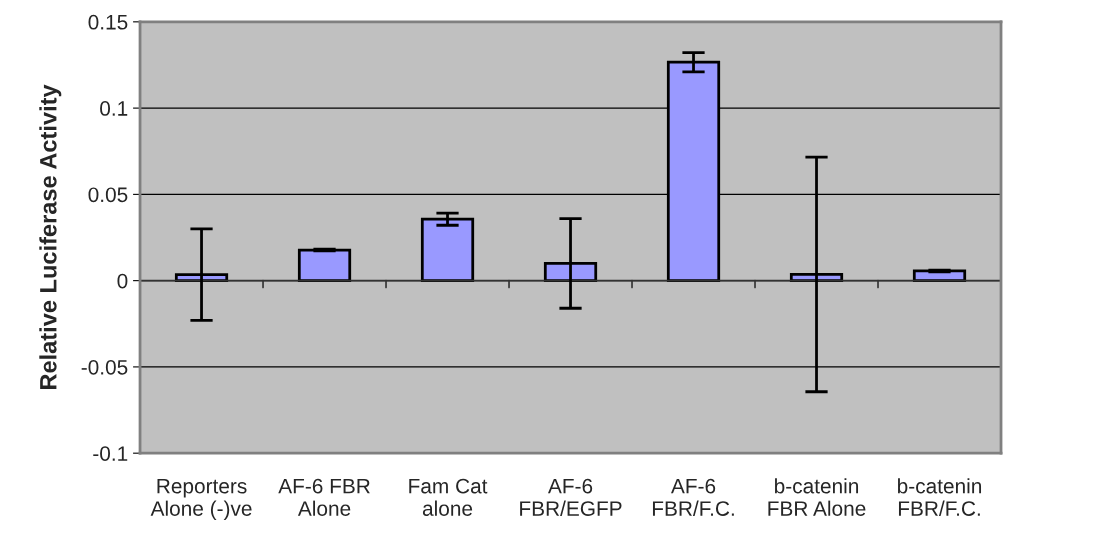 The height and width of the screenshot is (546, 1094). Describe the element at coordinates (324, 497) in the screenshot. I see `x-tick-label: AF-6 FBR Alone` at that location.